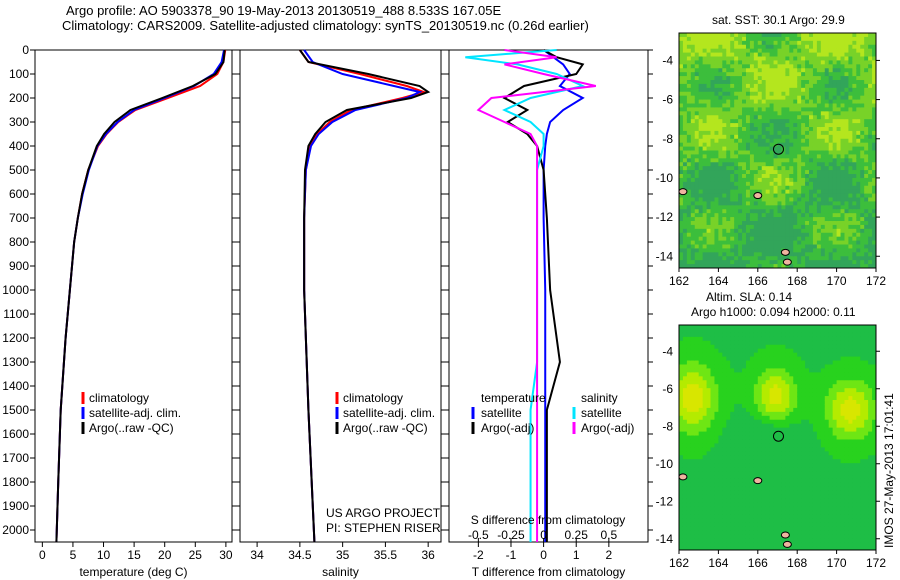 The width and height of the screenshot is (900, 580). I want to click on legend-label: climatology, so click(373, 398).